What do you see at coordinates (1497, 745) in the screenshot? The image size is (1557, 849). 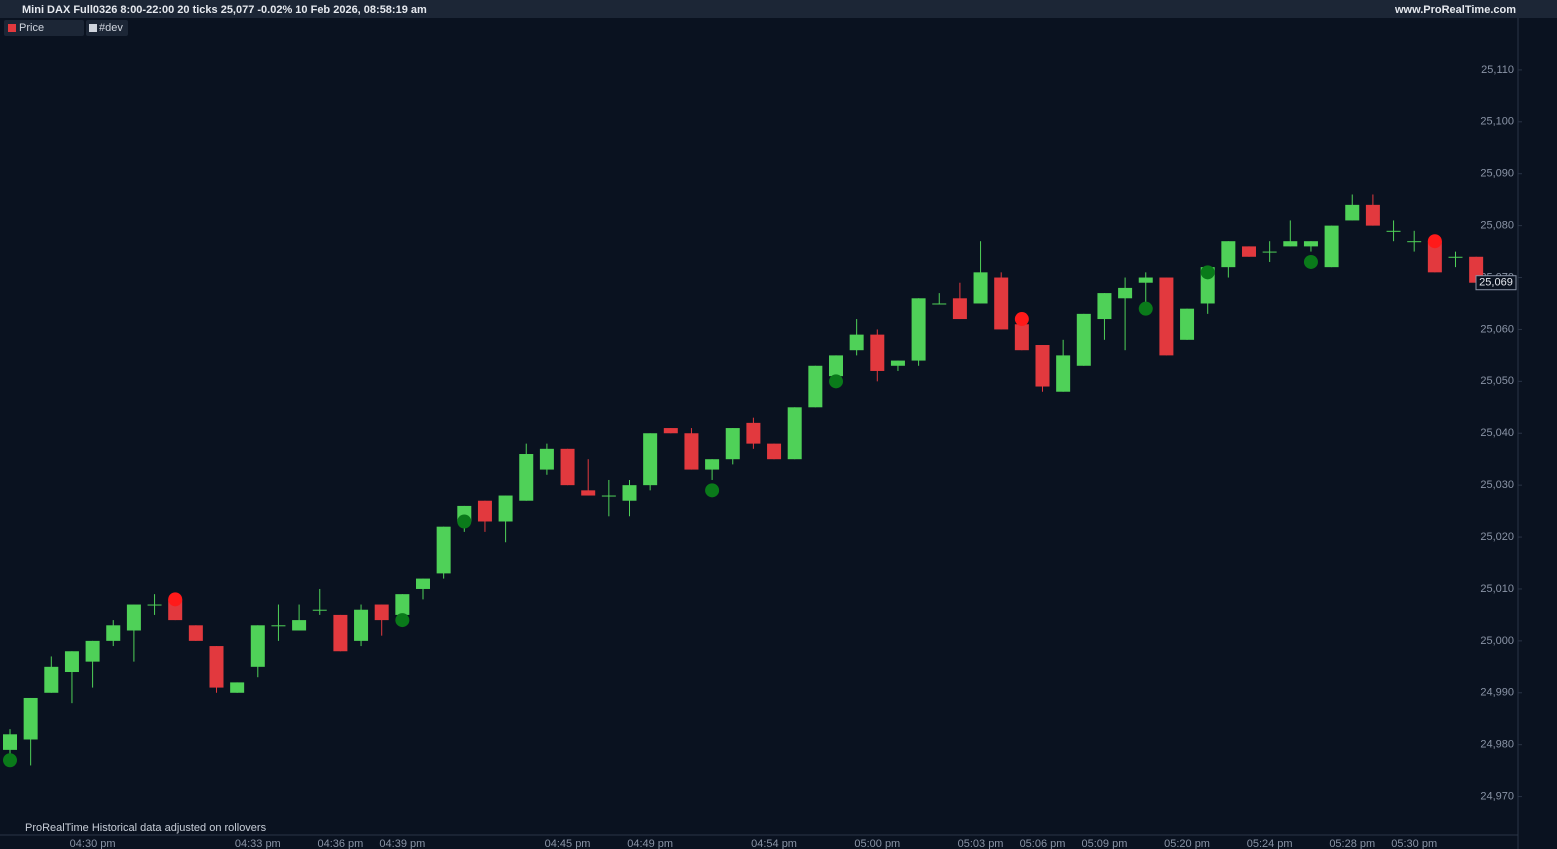 I see `y-tick-label: 24,980` at bounding box center [1497, 745].